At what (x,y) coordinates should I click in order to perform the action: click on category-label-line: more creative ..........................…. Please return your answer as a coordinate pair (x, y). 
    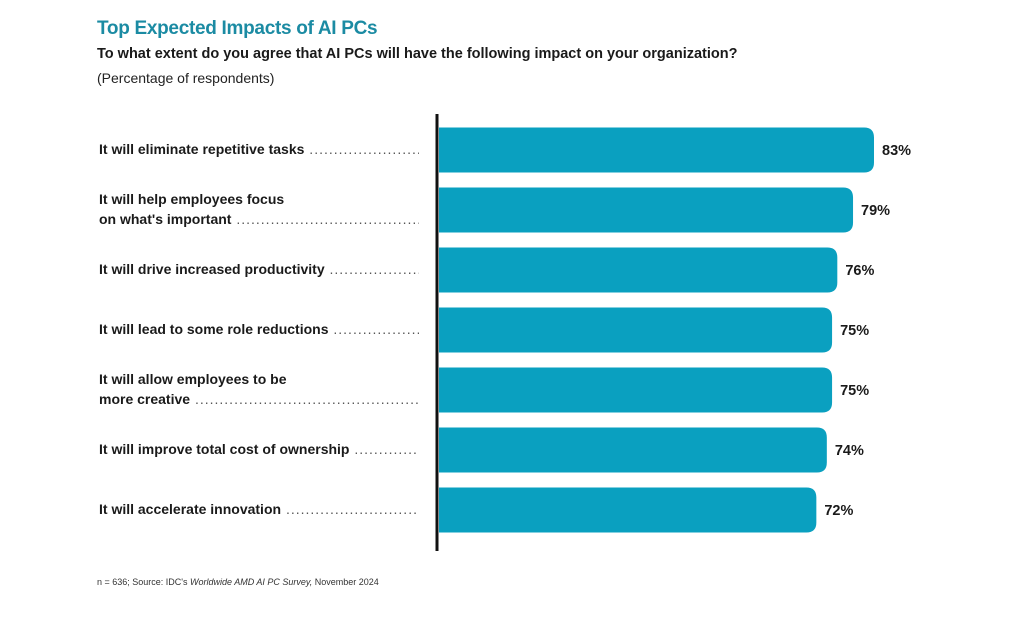
    Looking at the image, I should click on (259, 399).